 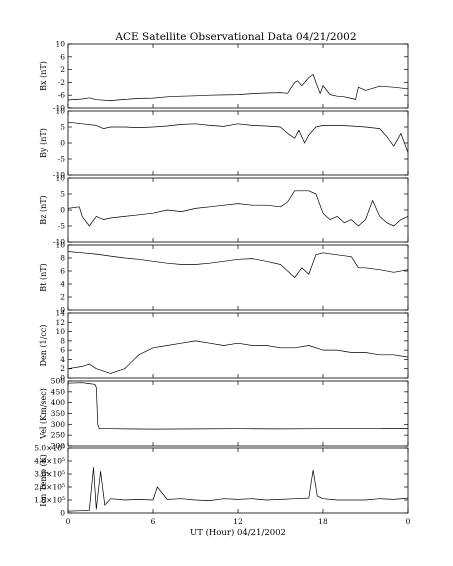 I want to click on y-tick-label: 14, so click(x=60, y=313).